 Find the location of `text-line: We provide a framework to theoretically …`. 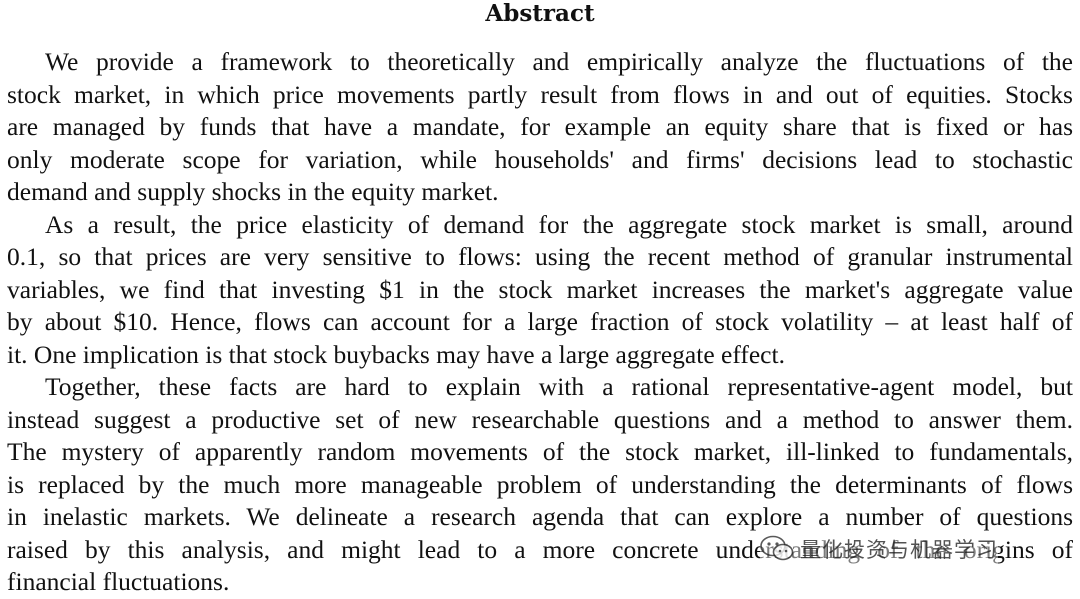

text-line: We provide a framework to theoretically … is located at coordinates (559, 61).